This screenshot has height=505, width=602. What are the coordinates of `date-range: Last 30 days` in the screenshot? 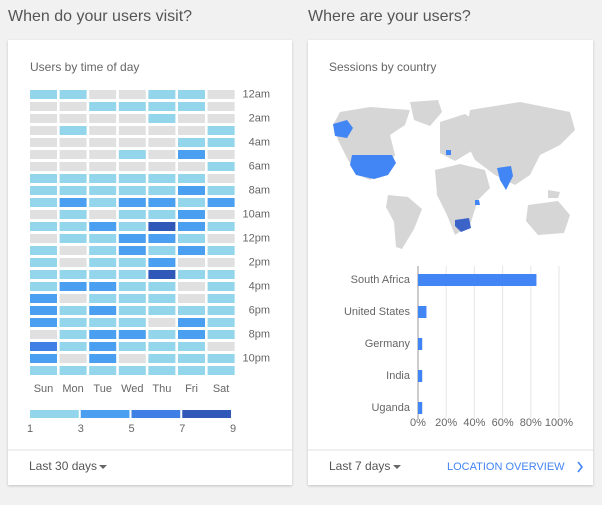 It's located at (63, 466).